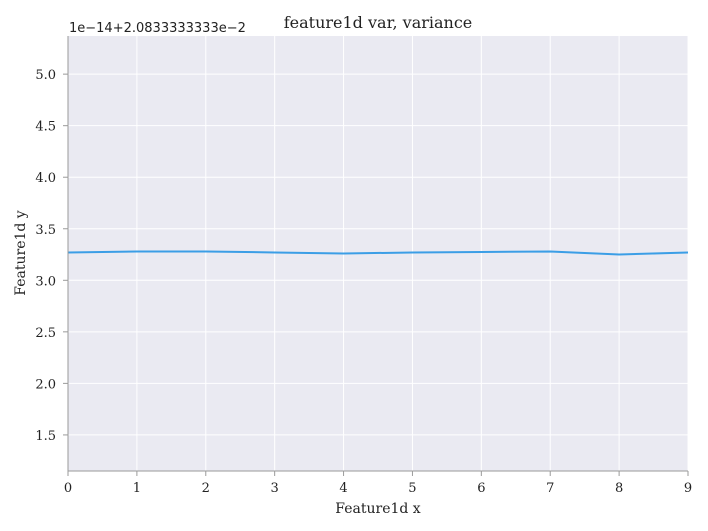 The width and height of the screenshot is (708, 531). What do you see at coordinates (619, 488) in the screenshot?
I see `x-tick-label: 8` at bounding box center [619, 488].